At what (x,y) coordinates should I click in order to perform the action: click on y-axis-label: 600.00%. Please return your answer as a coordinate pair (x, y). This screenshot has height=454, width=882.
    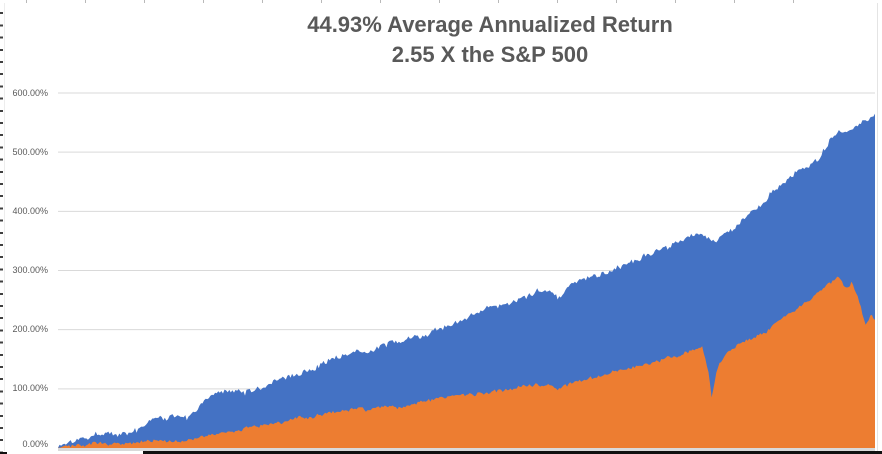
    Looking at the image, I should click on (30, 92).